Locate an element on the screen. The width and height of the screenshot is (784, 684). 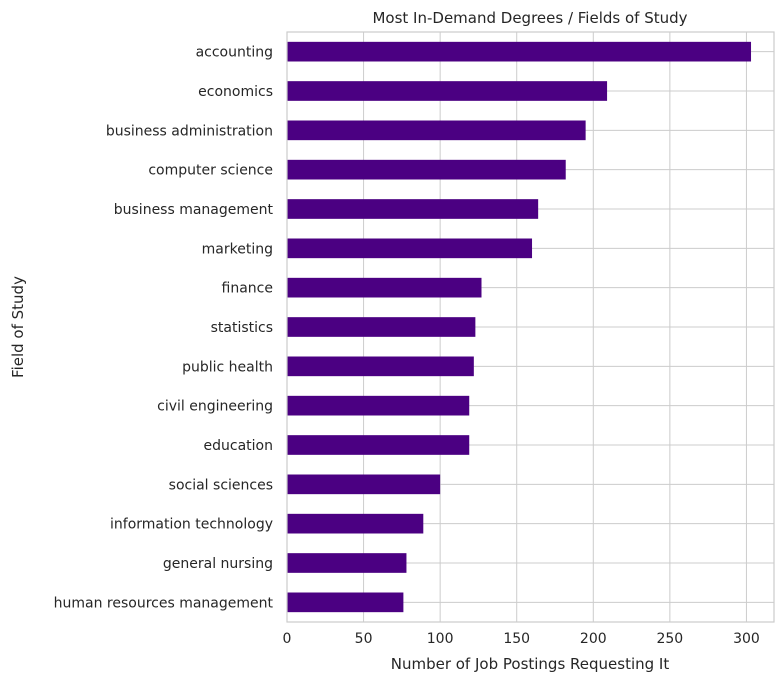
y-axis-label: Field of Study is located at coordinates (18, 327).